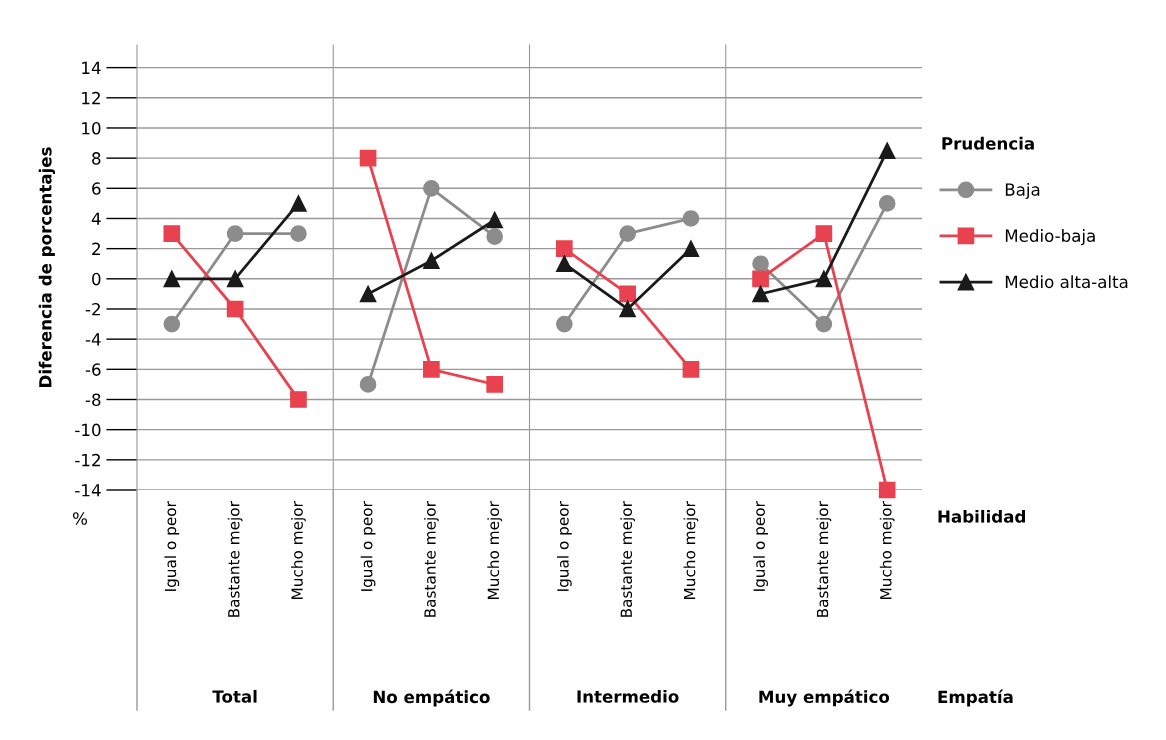  What do you see at coordinates (96, 279) in the screenshot?
I see `y-tick-label: 0` at bounding box center [96, 279].